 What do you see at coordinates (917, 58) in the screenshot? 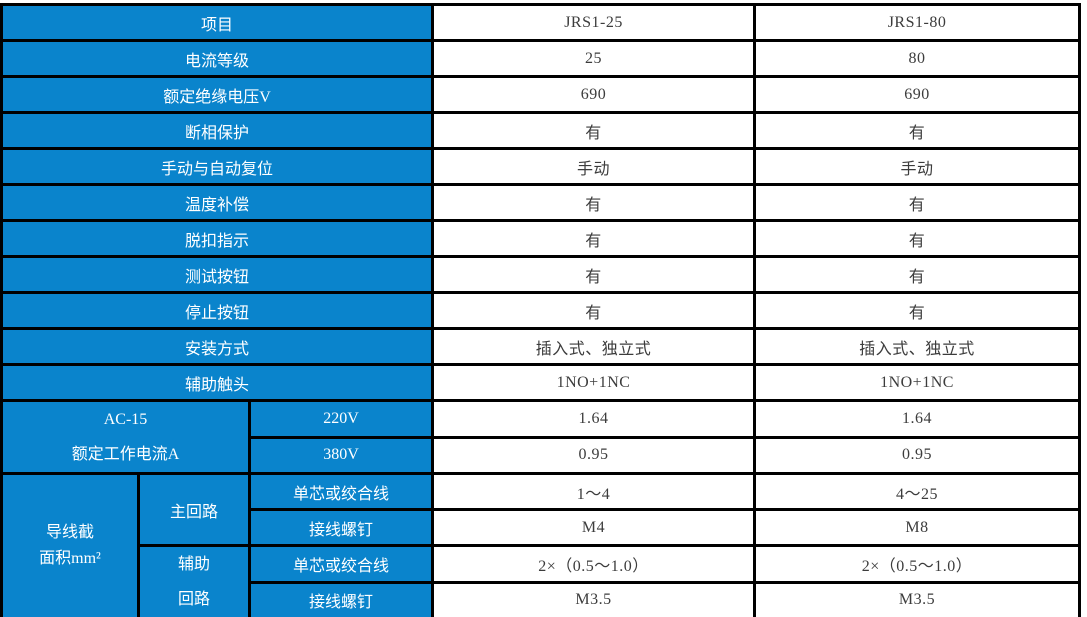
I see `value-cell: 80` at bounding box center [917, 58].